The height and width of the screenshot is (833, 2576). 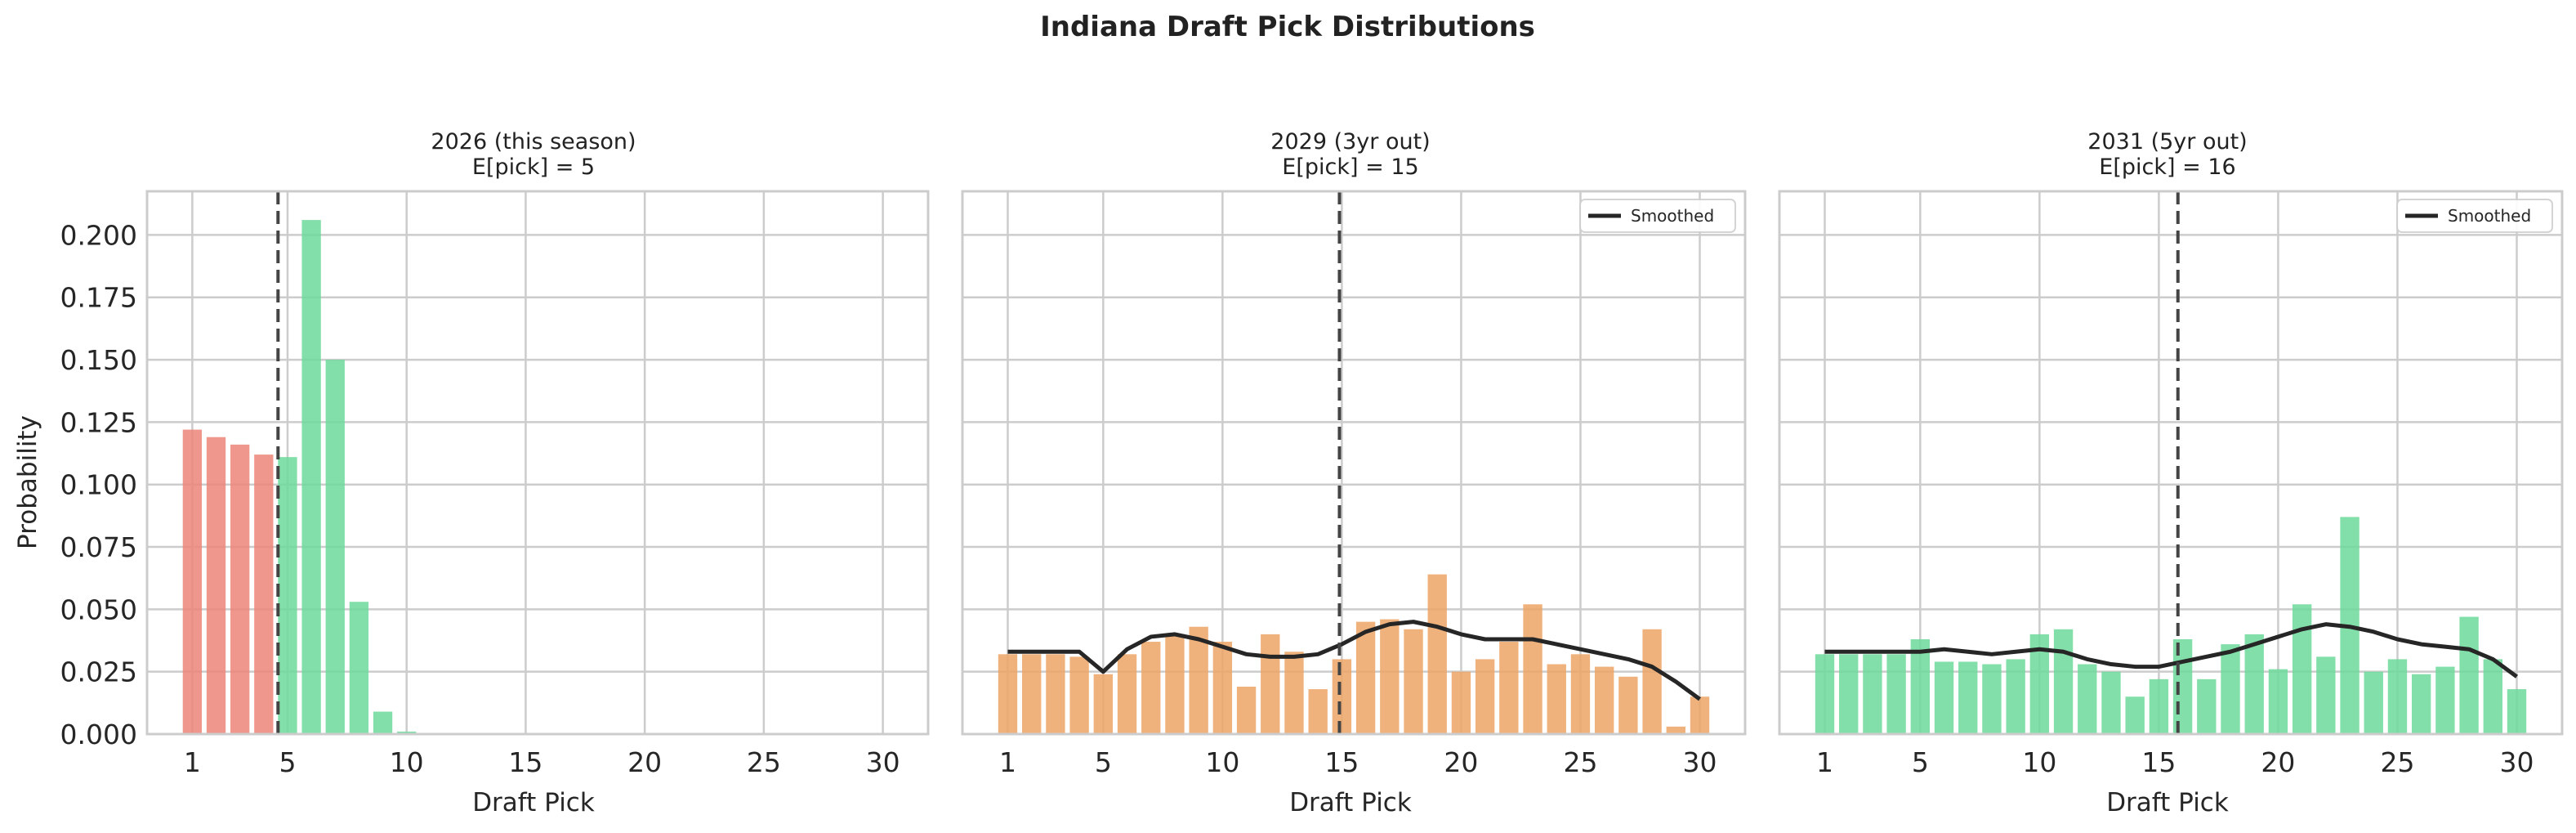 What do you see at coordinates (2167, 142) in the screenshot?
I see `panel-title: 2031 (5yr out)` at bounding box center [2167, 142].